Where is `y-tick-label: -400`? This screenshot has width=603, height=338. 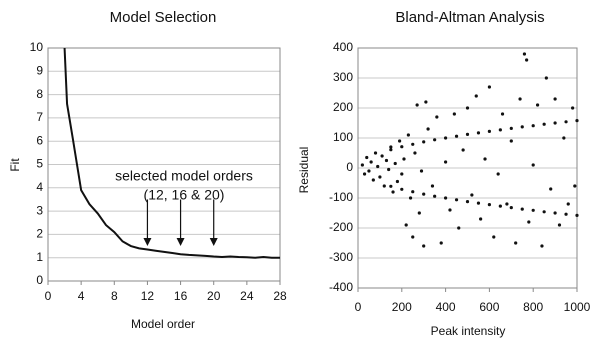
y-tick-label: -400 is located at coordinates (341, 287).